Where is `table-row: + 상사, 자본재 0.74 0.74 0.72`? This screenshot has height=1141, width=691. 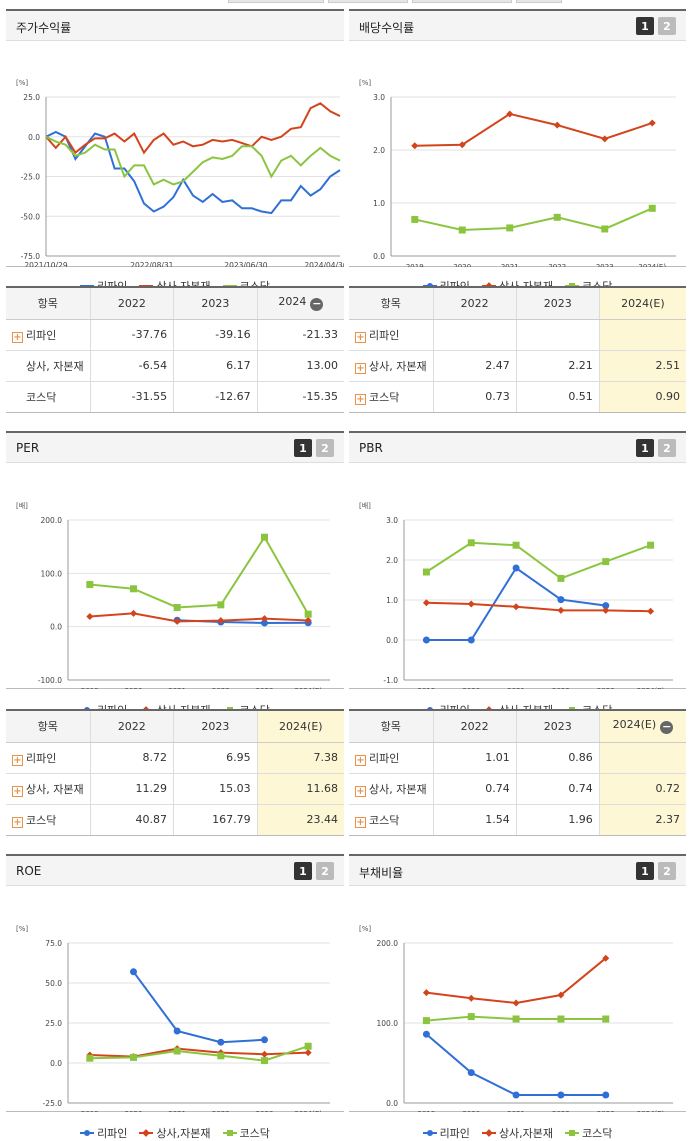
table-row: + 상사, 자본재 0.74 0.74 0.72 is located at coordinates (517, 789).